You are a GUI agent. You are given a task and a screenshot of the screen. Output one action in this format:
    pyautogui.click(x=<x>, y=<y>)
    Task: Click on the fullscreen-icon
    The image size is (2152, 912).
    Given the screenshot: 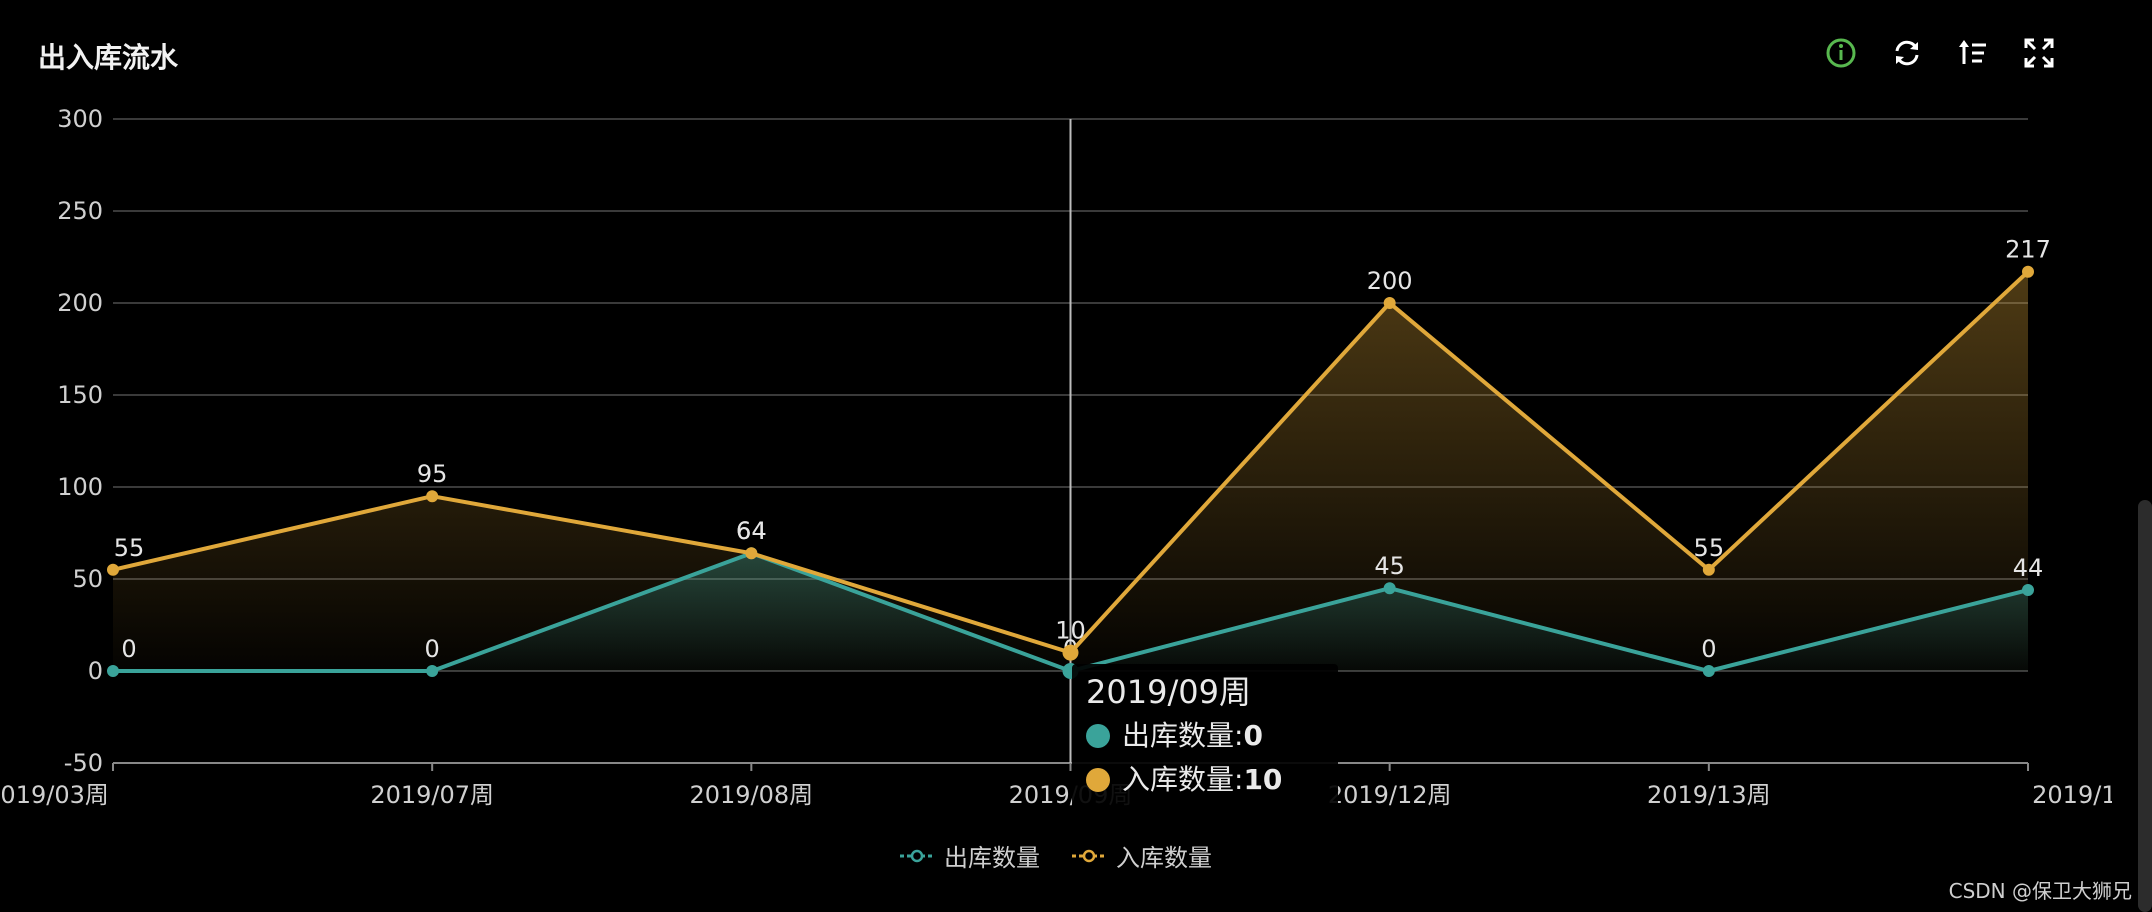 What is the action you would take?
    pyautogui.click(x=2039, y=53)
    